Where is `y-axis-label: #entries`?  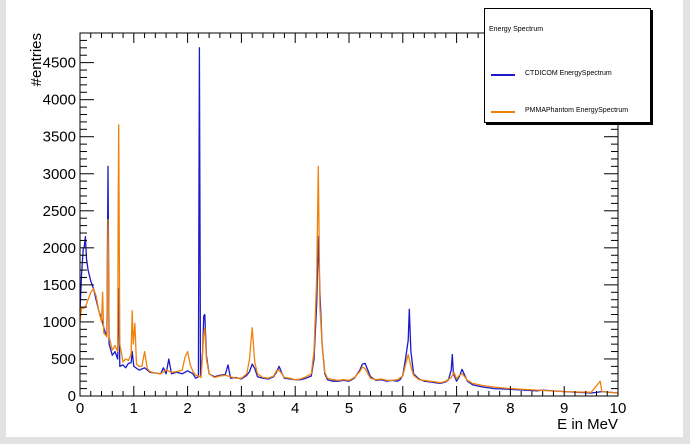
y-axis-label: #entries is located at coordinates (36, 59).